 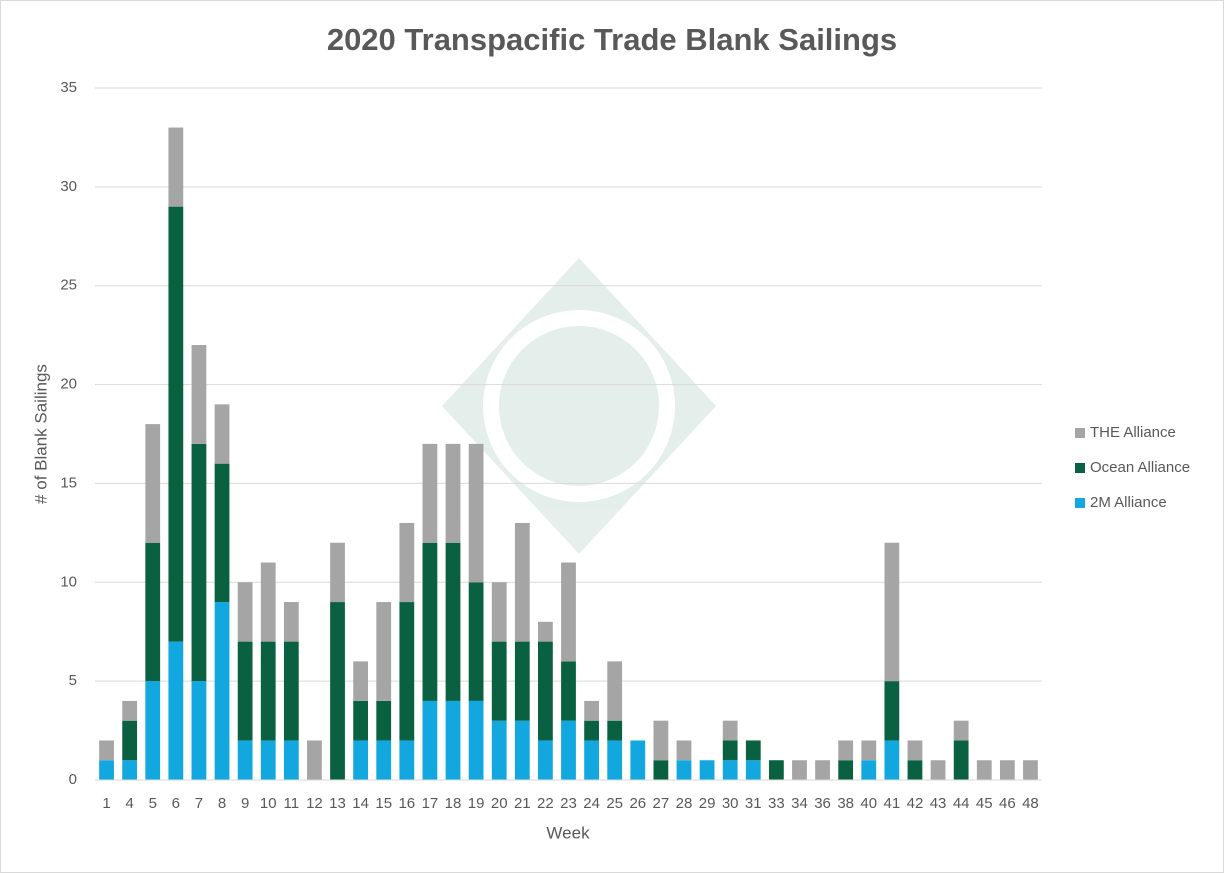 I want to click on x-tick-label: 42, so click(x=915, y=803).